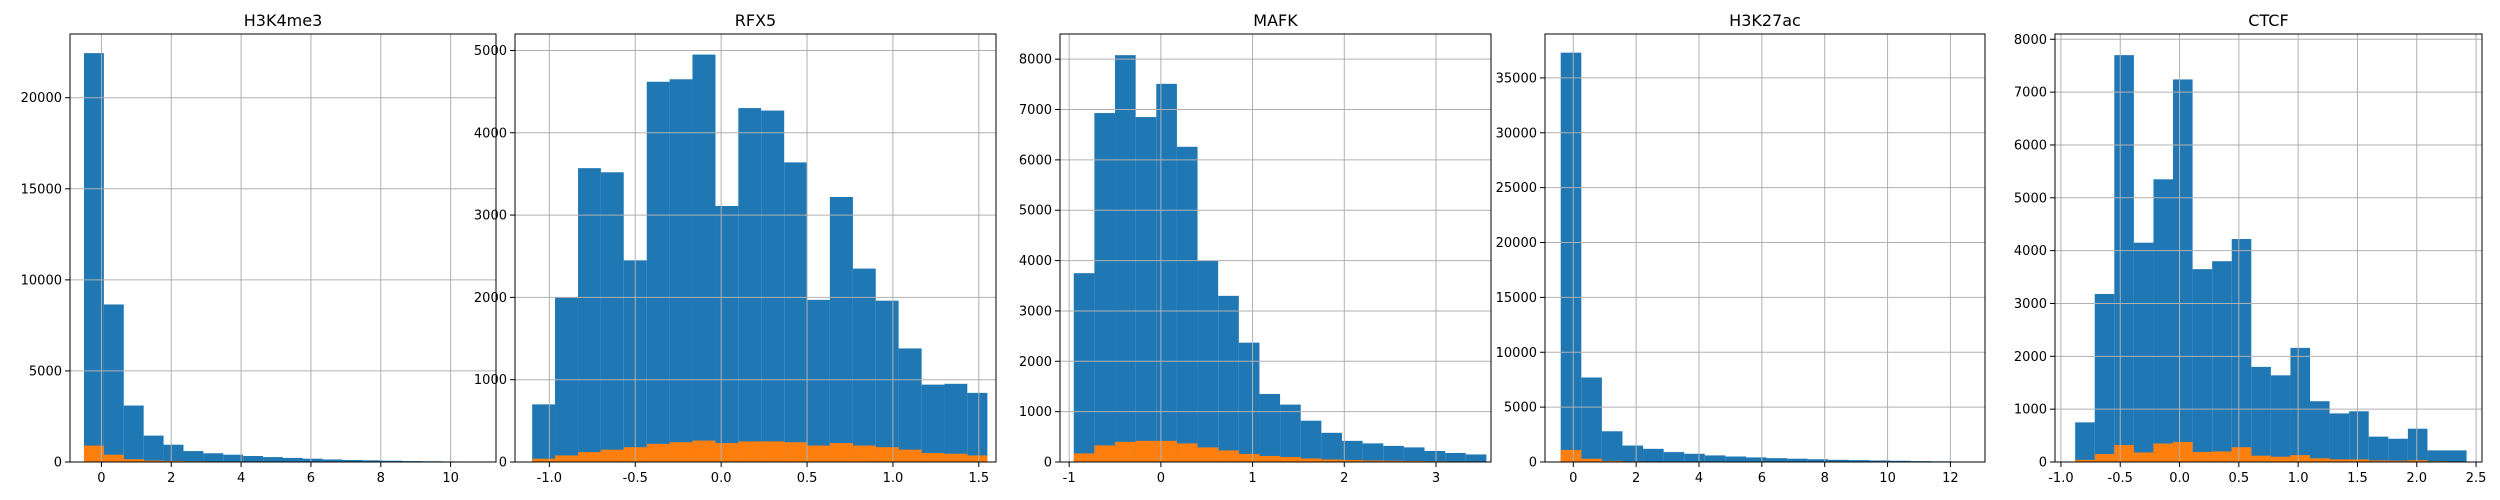  I want to click on y-tick-label: 25000, so click(1516, 188).